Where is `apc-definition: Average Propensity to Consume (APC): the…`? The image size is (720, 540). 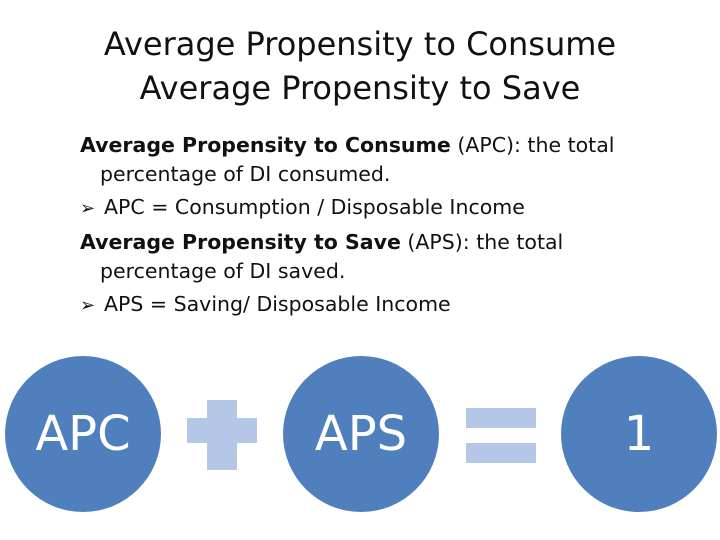 apc-definition: Average Propensity to Consume (APC): the… is located at coordinates (380, 160).